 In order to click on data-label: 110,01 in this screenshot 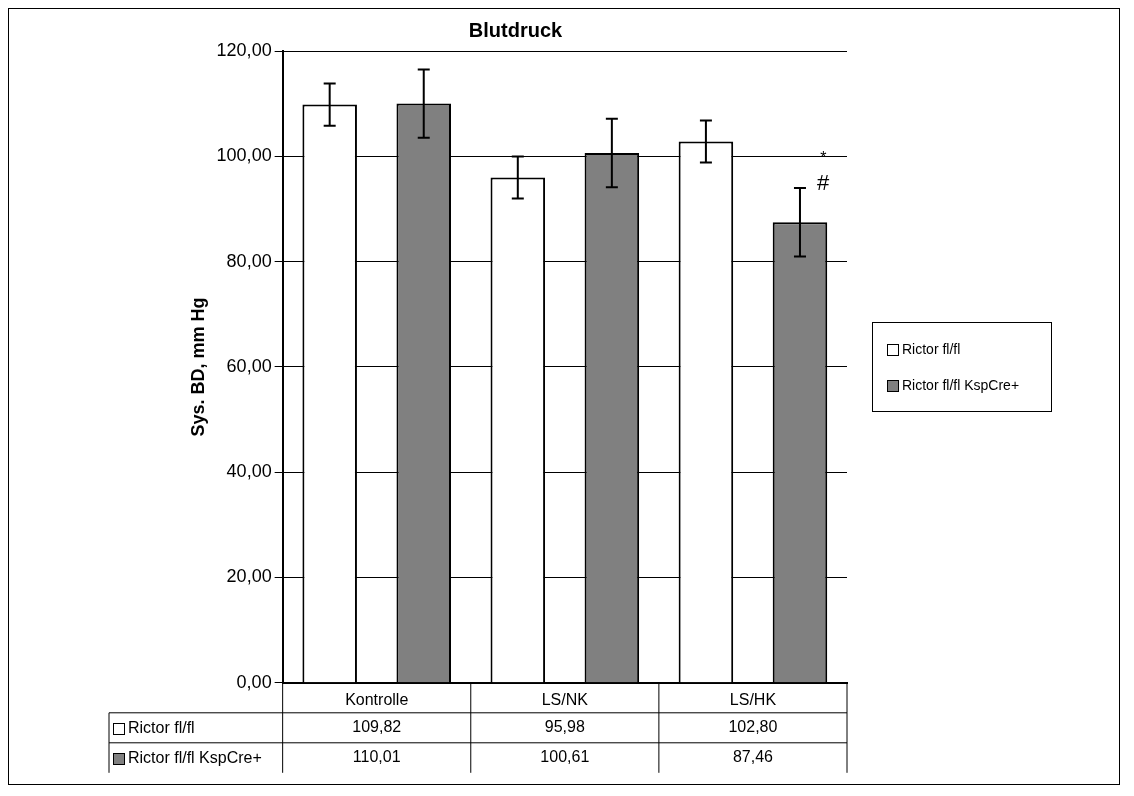, I will do `click(376, 757)`.